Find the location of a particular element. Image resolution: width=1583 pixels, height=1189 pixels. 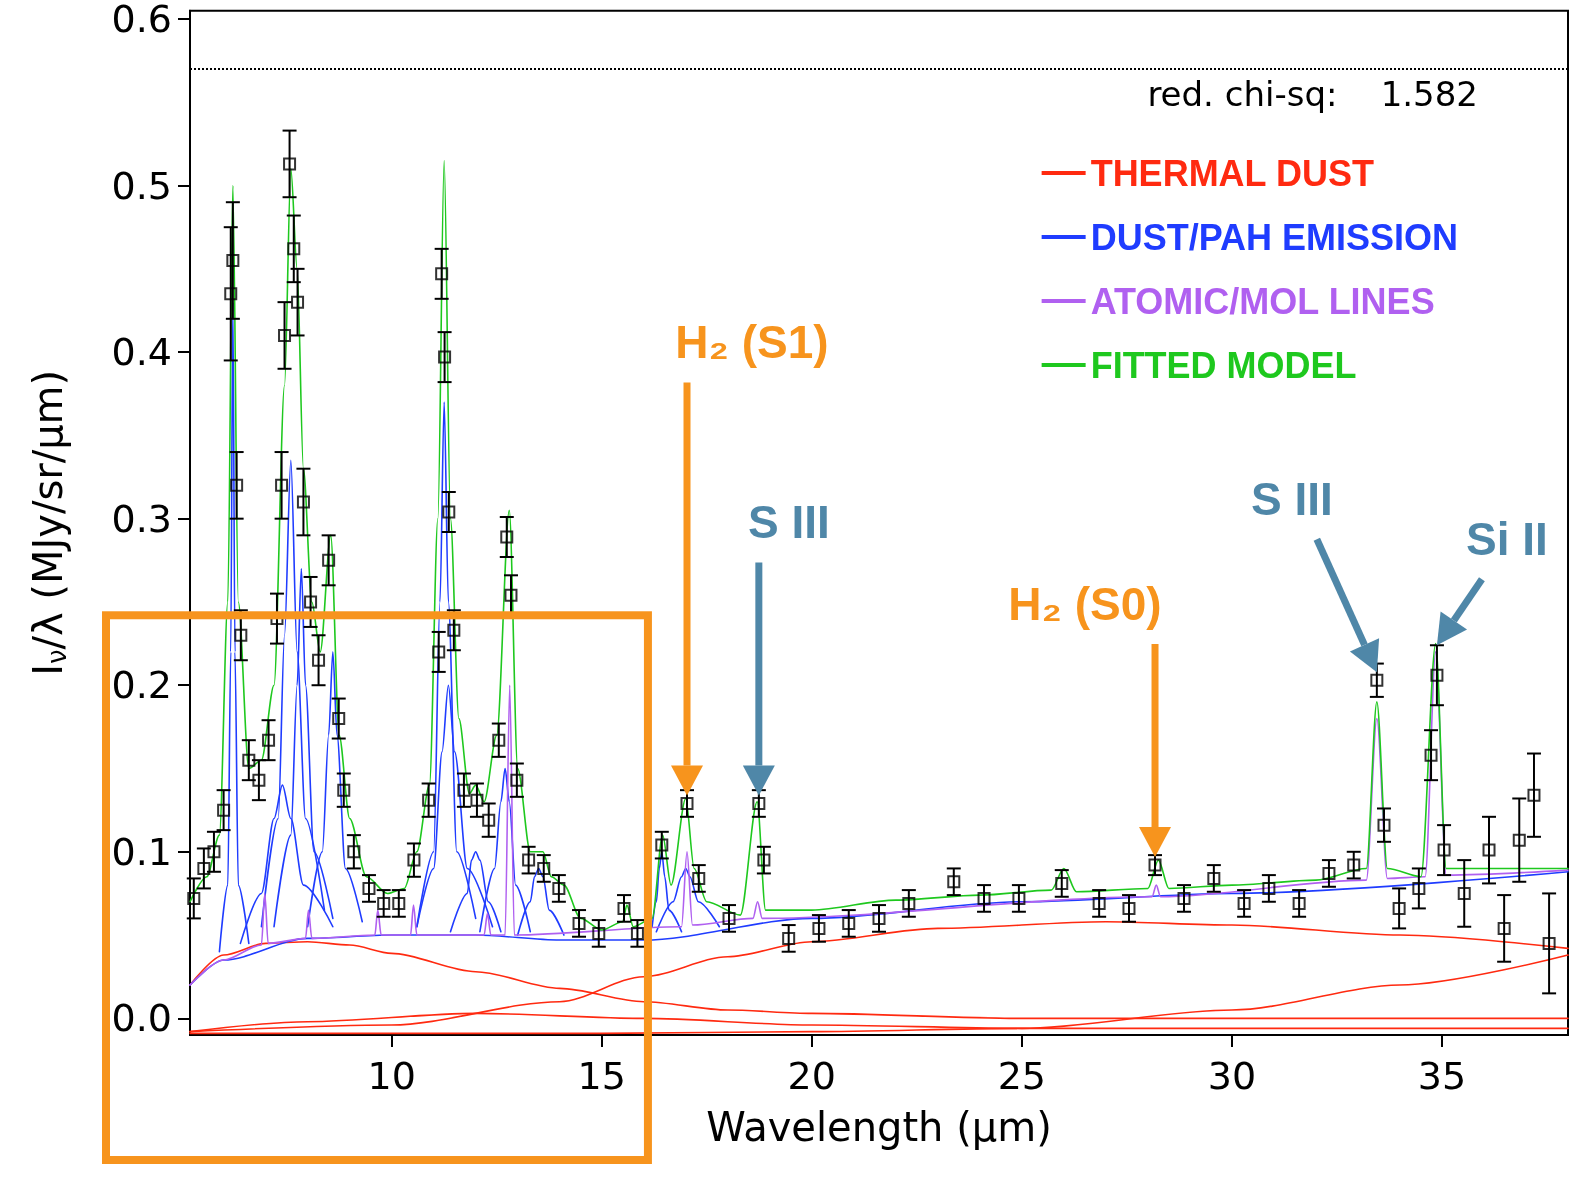

annotation: Si II is located at coordinates (1507, 539).